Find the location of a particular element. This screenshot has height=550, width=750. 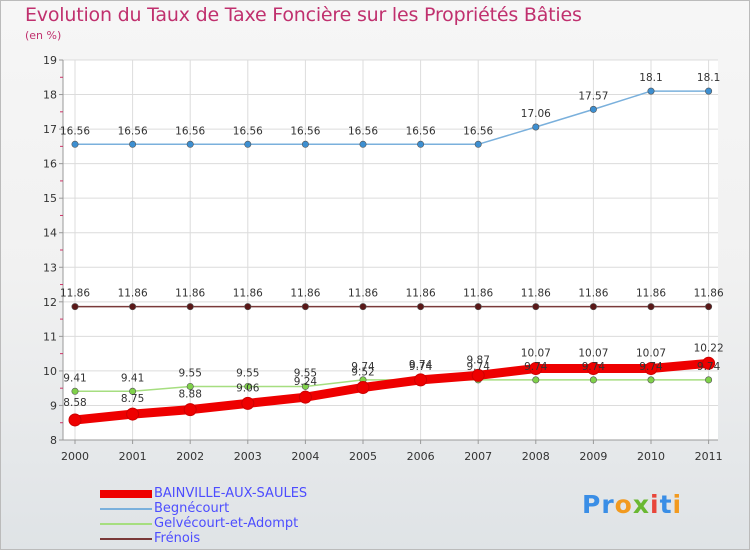

legend-swatch-gelvecourt is located at coordinates (126, 523).